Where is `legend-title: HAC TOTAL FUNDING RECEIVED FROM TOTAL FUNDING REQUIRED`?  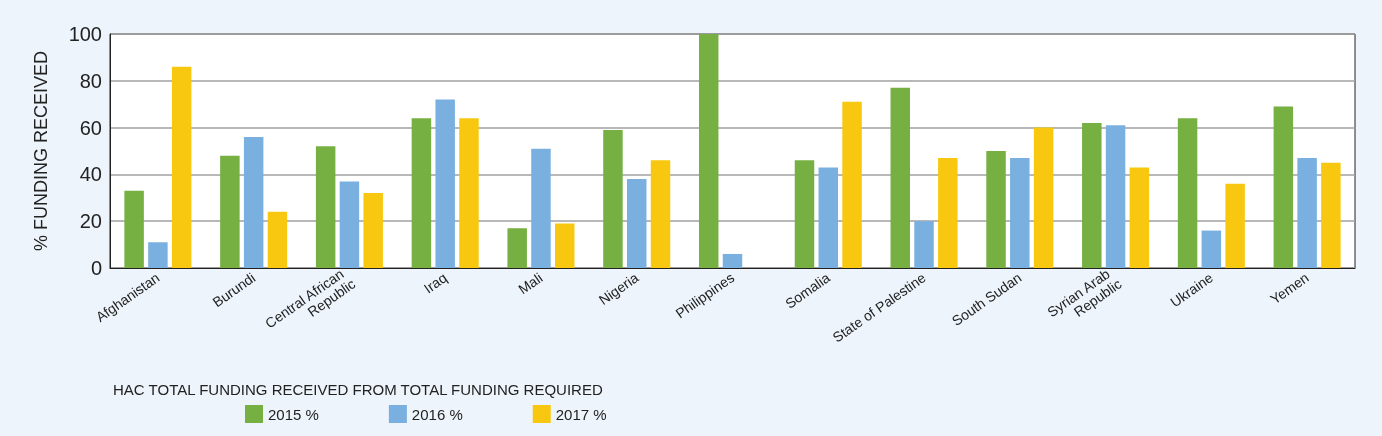
legend-title: HAC TOTAL FUNDING RECEIVED FROM TOTAL FUNDING REQUIRED is located at coordinates (358, 389).